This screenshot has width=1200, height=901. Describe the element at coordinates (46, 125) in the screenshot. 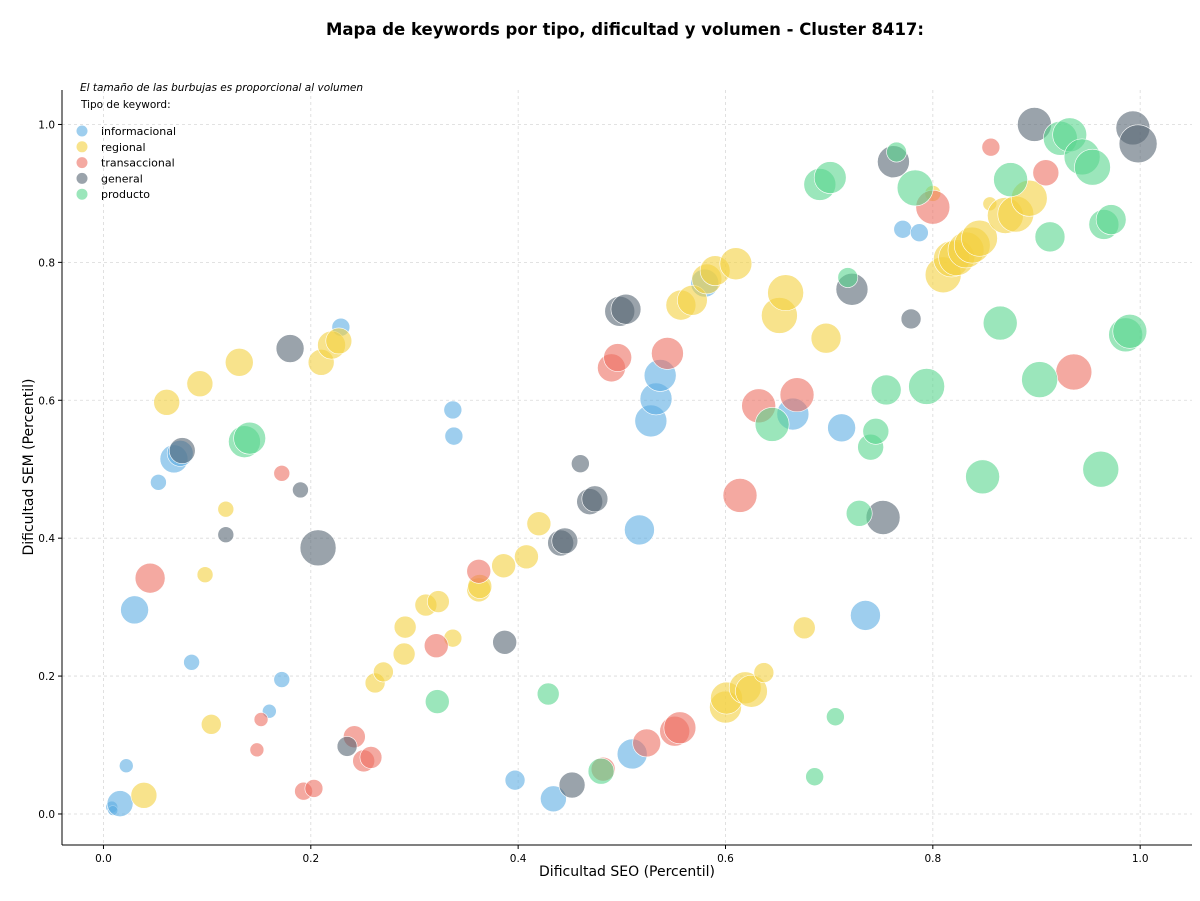

I see `y-tick-label: 1.0` at that location.